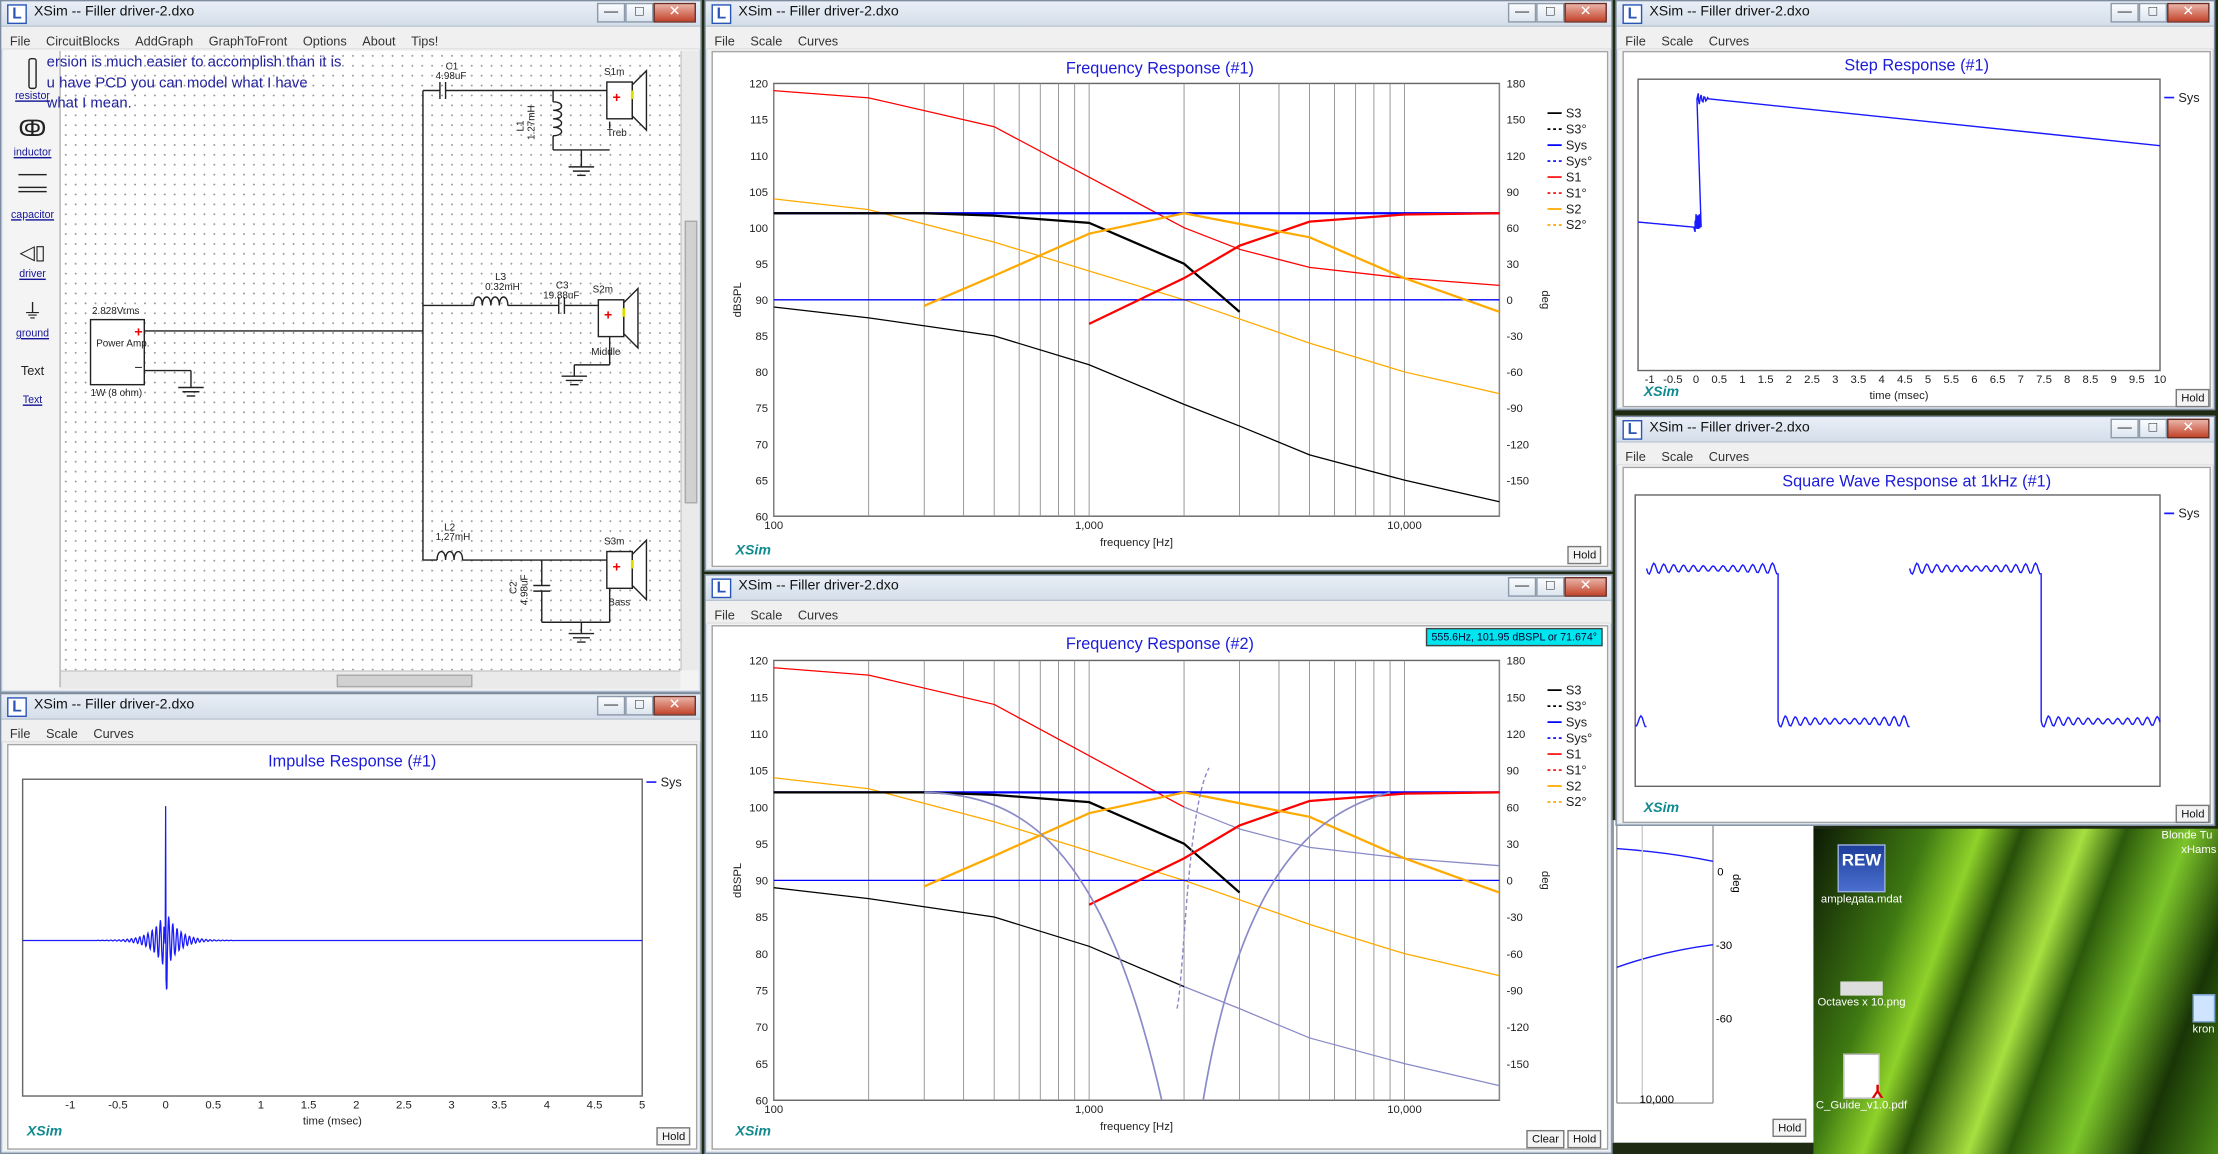 This screenshot has width=2218, height=1154. I want to click on tool-text: Text, so click(32, 399).